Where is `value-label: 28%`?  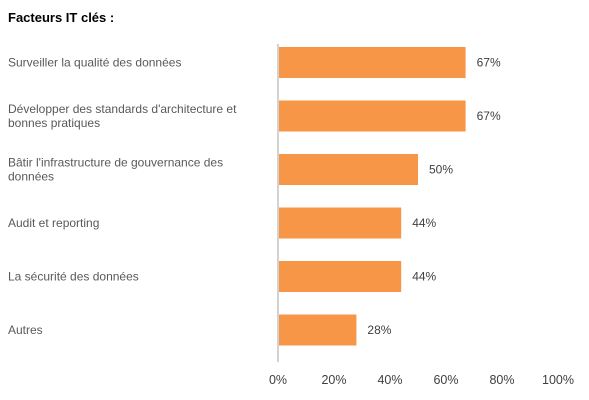
value-label: 28% is located at coordinates (379, 330).